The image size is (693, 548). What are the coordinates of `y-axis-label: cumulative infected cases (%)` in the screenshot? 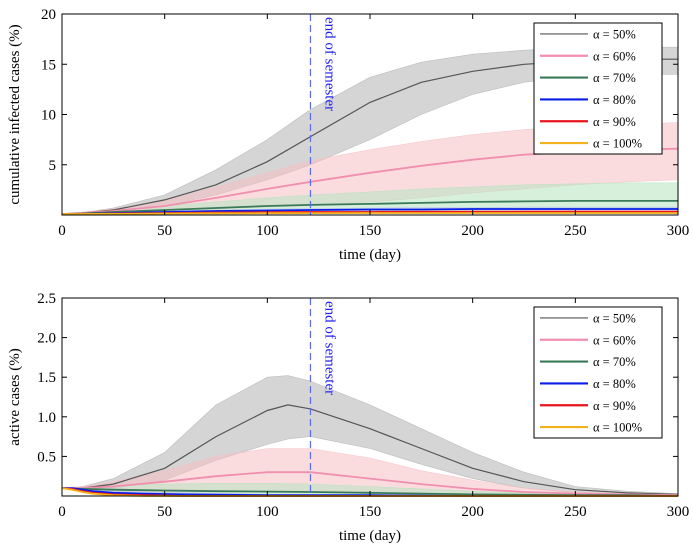 It's located at (15, 114).